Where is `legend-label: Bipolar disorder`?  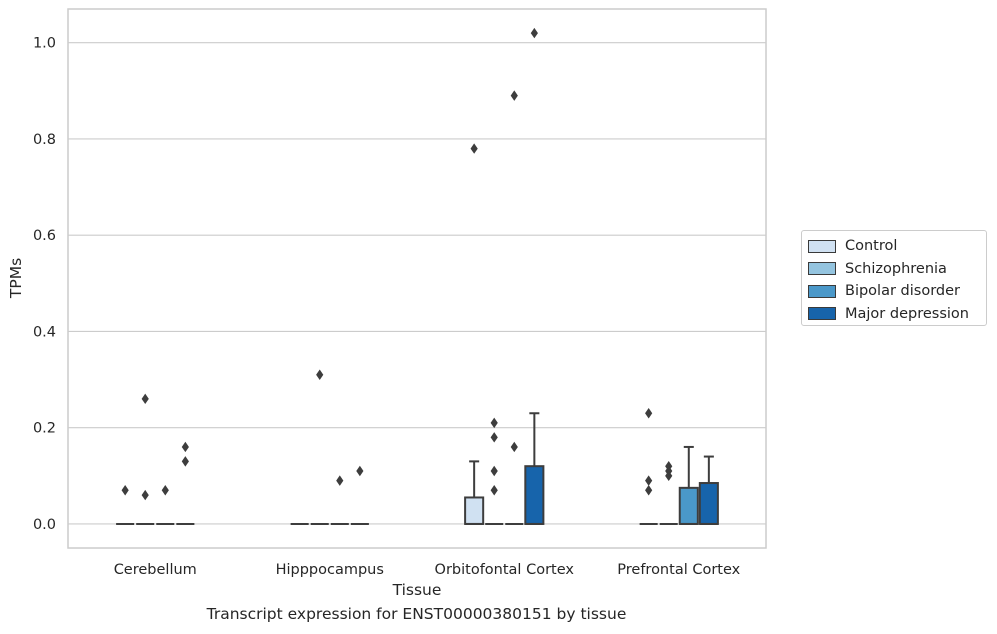
legend-label: Bipolar disorder is located at coordinates (902, 291).